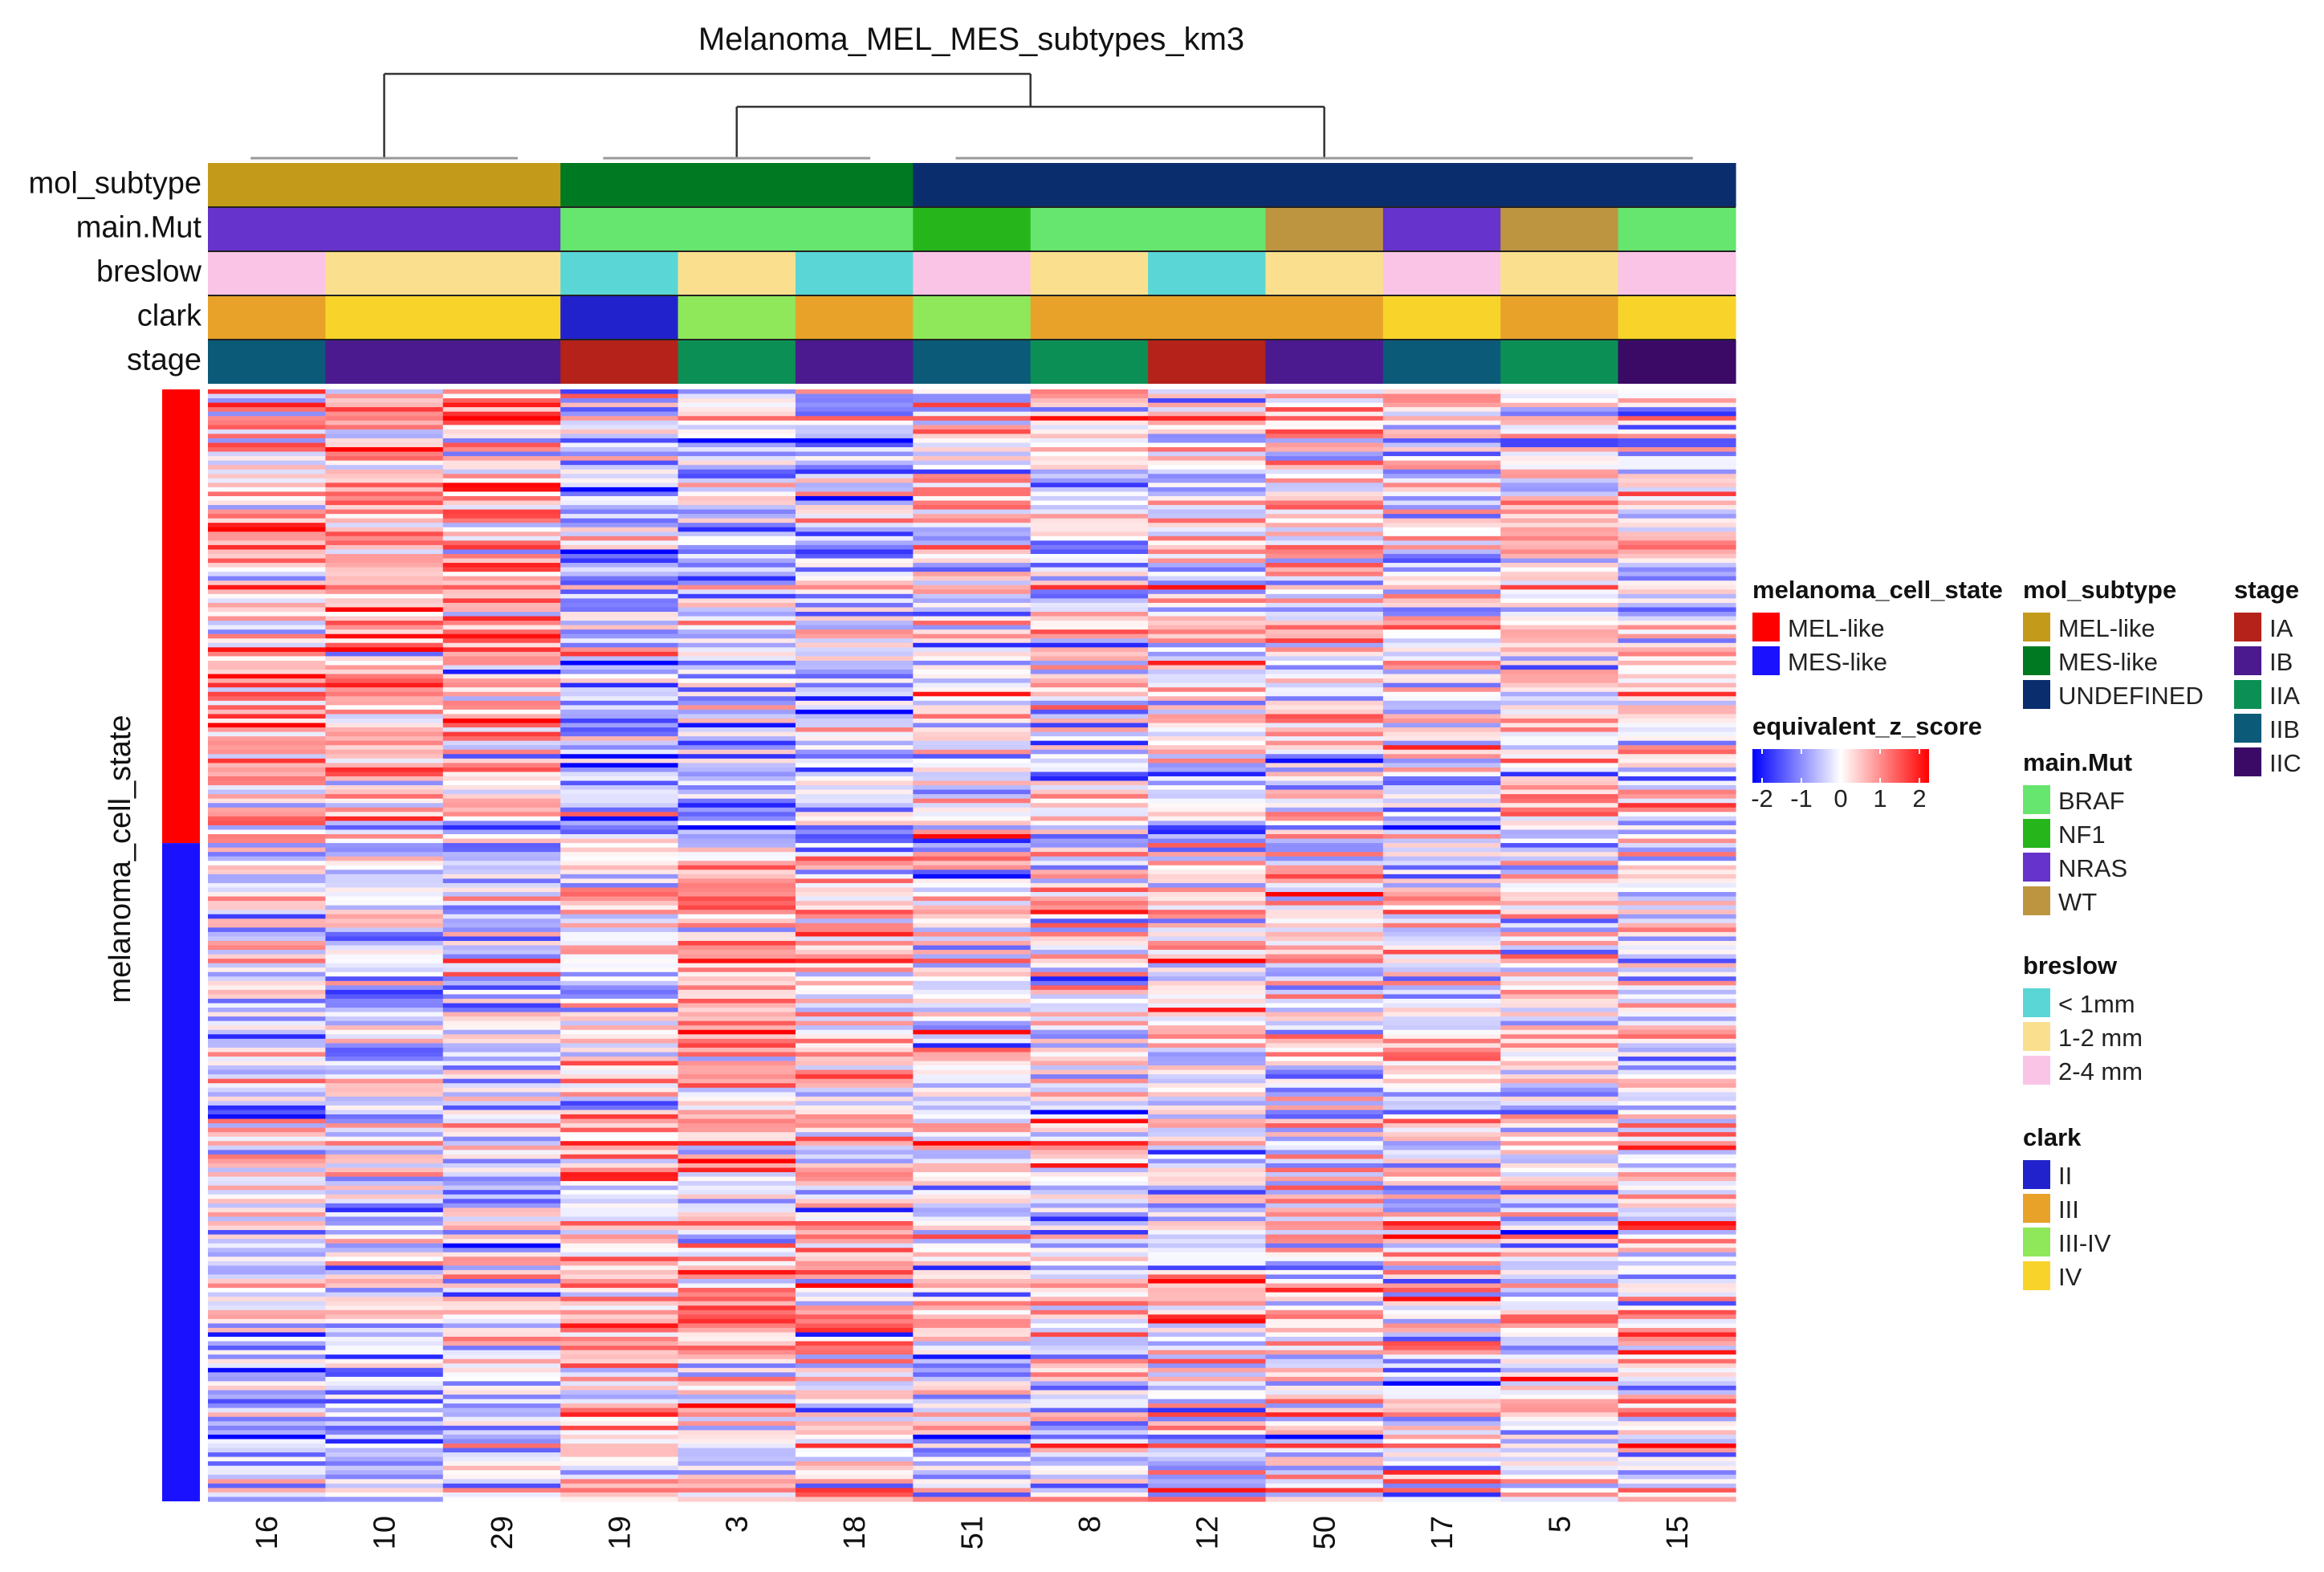  What do you see at coordinates (737, 317) in the screenshot?
I see `annotation-cell-clark` at bounding box center [737, 317].